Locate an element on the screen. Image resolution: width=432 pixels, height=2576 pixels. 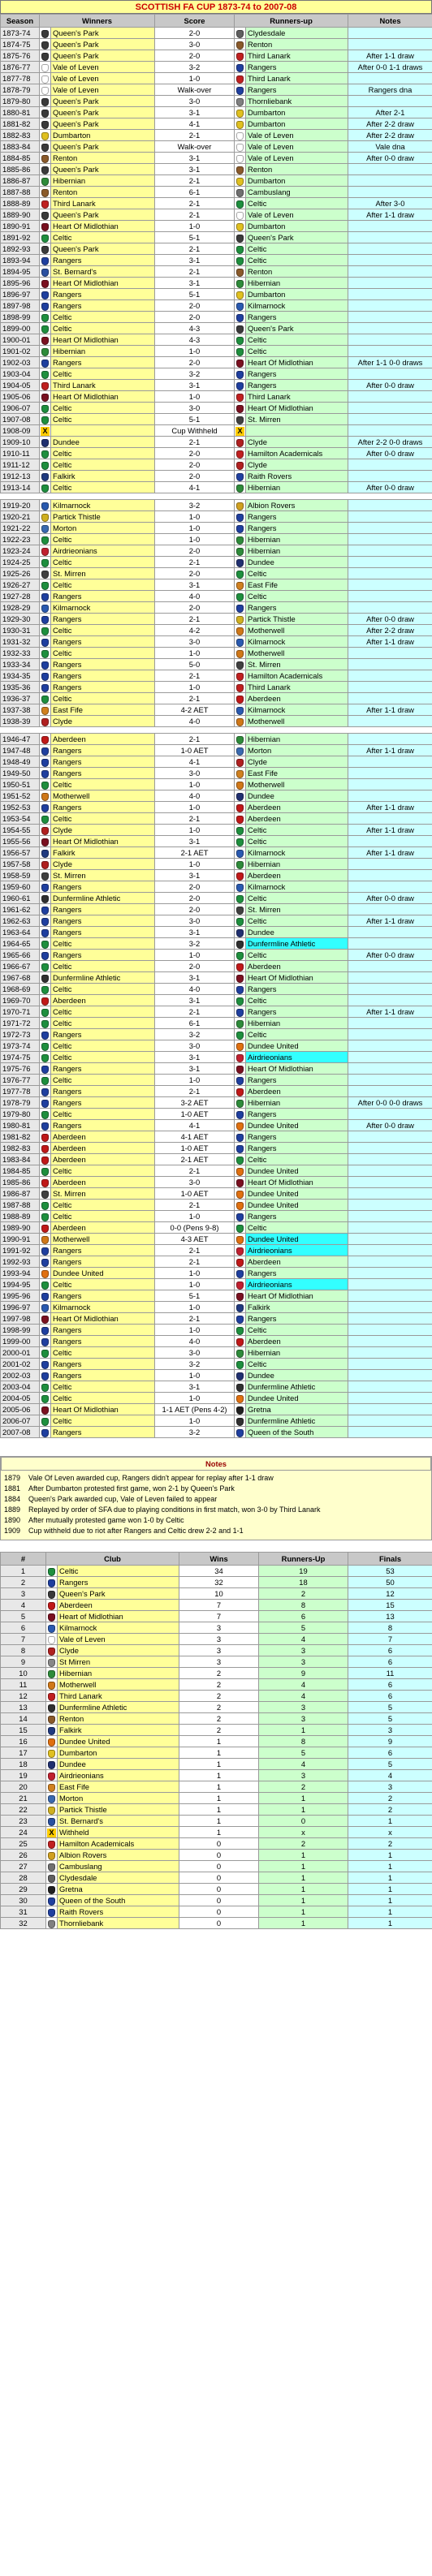
season-cell: 1891-92 is located at coordinates (20, 237).